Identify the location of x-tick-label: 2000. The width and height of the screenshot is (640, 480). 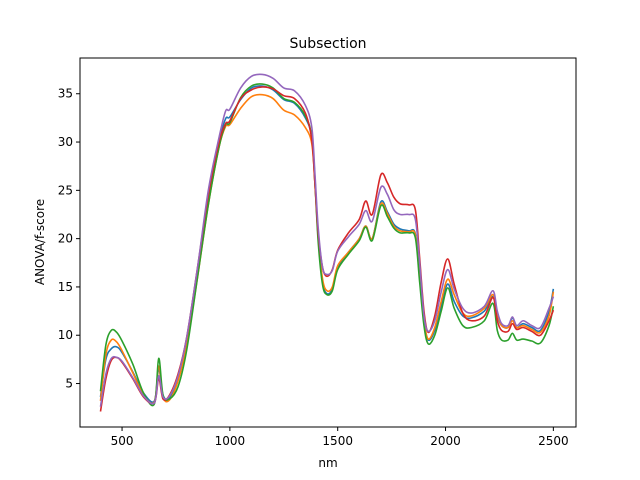
(445, 441).